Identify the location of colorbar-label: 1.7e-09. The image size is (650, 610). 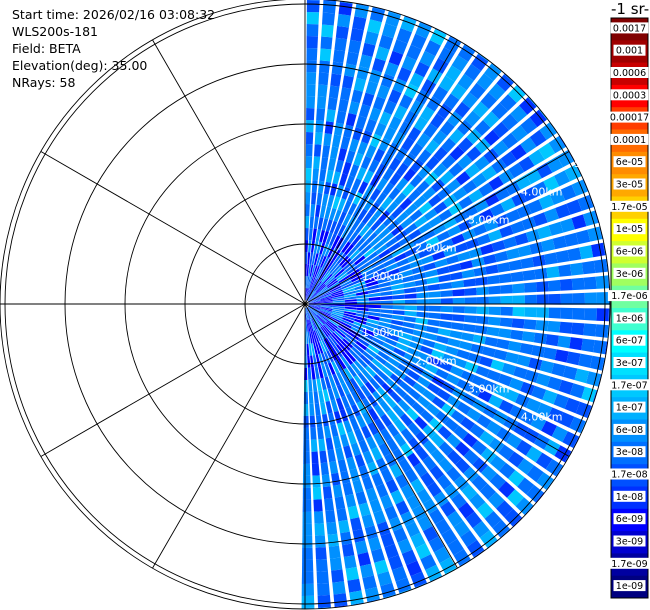
(629, 564).